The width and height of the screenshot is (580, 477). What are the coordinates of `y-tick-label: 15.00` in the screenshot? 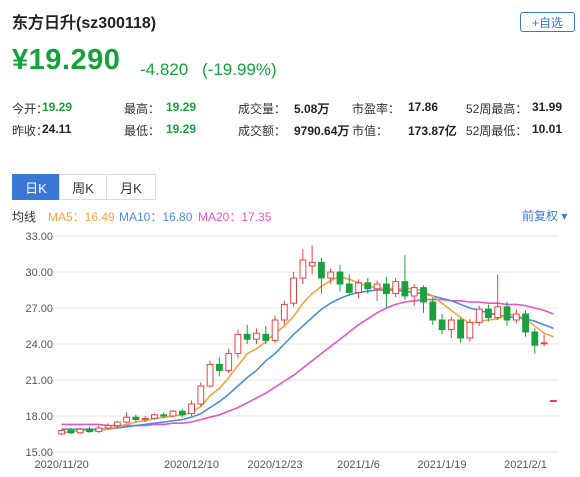 It's located at (39, 453).